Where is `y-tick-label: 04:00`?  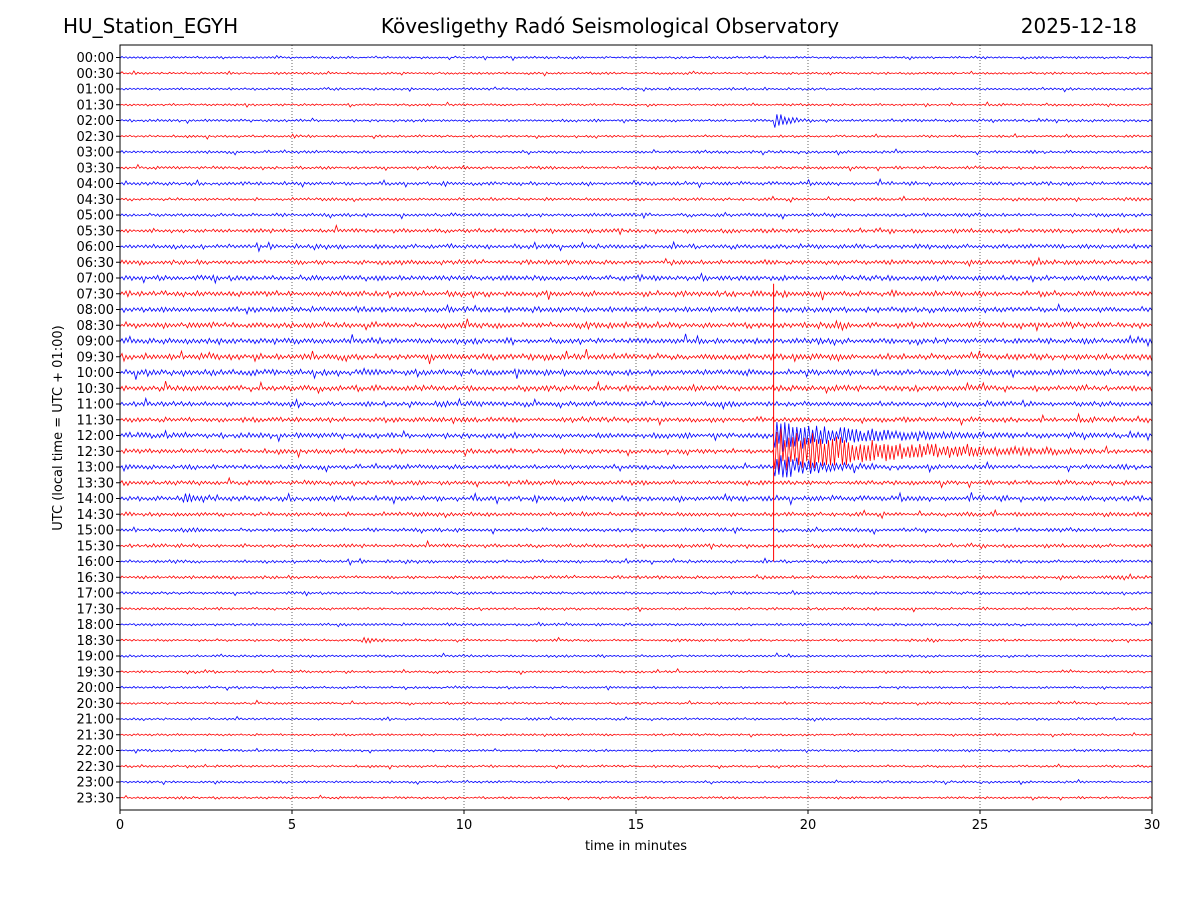
y-tick-label: 04:00 is located at coordinates (95, 184).